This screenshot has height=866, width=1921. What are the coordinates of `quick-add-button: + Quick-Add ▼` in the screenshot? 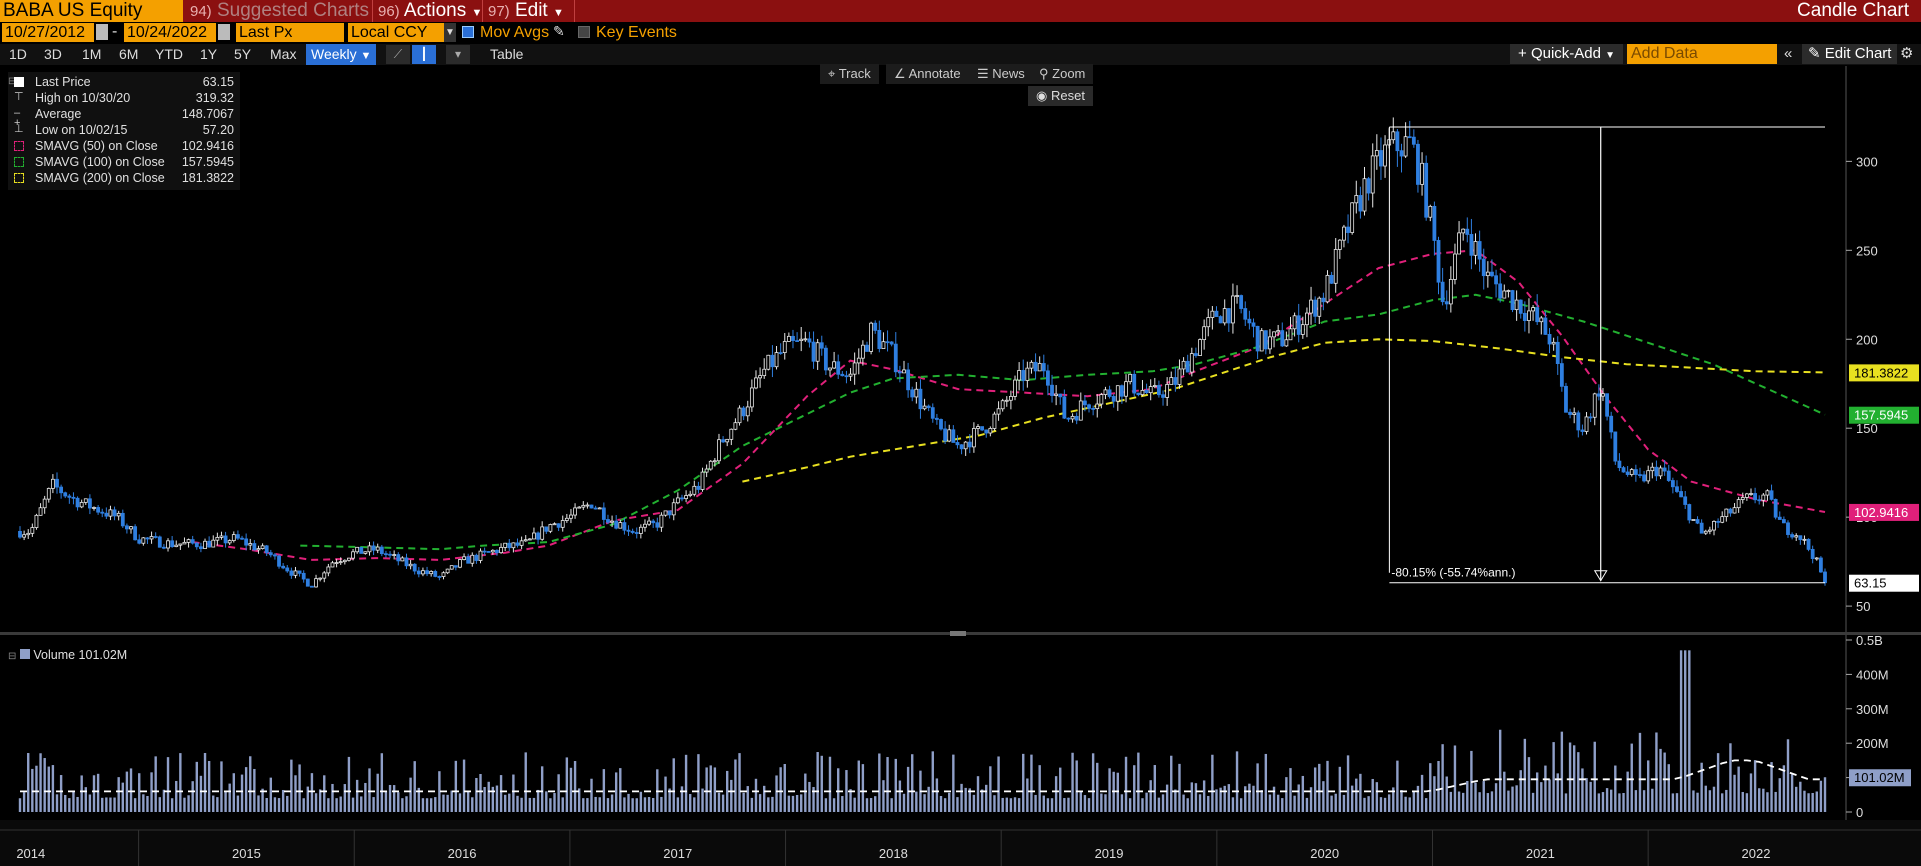 It's located at (1567, 54).